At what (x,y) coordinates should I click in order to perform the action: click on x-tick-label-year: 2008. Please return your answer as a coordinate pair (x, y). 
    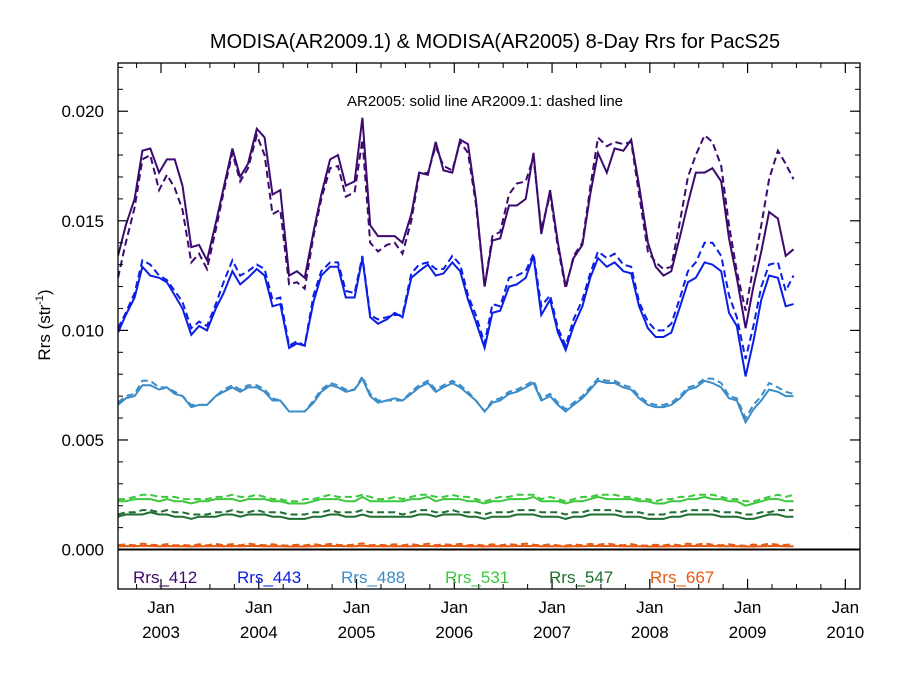
    Looking at the image, I should click on (650, 632).